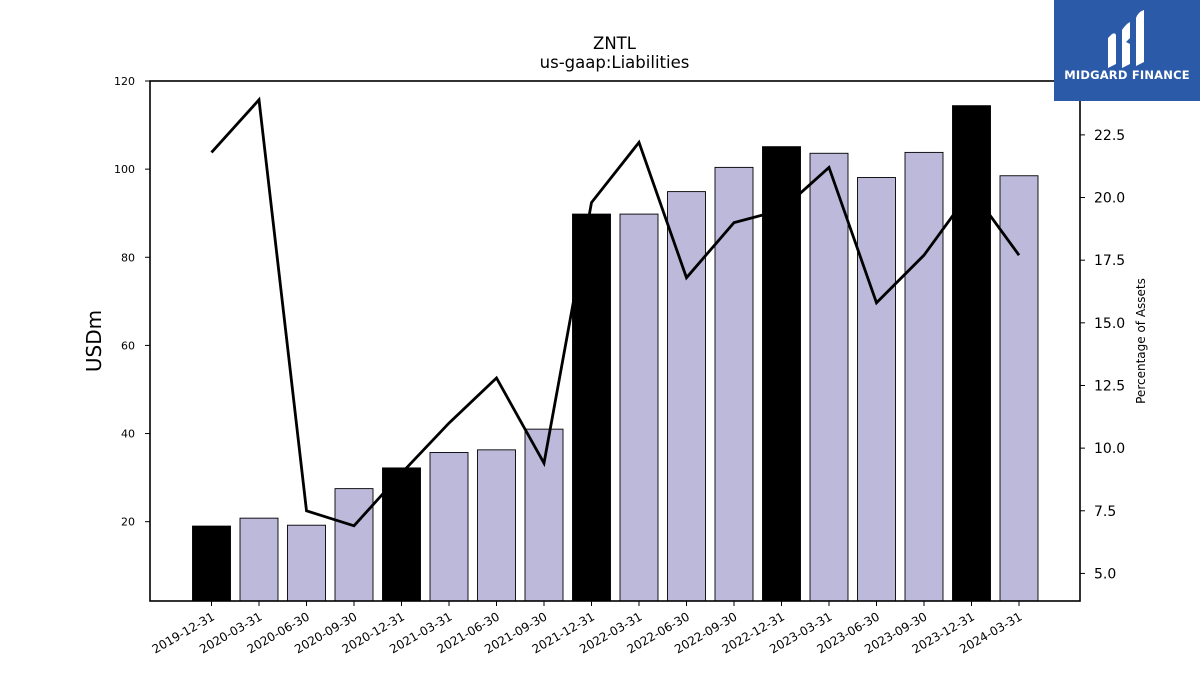 The height and width of the screenshot is (675, 1200). Describe the element at coordinates (1109, 199) in the screenshot. I see `y2-tick-label: 20.0` at that location.